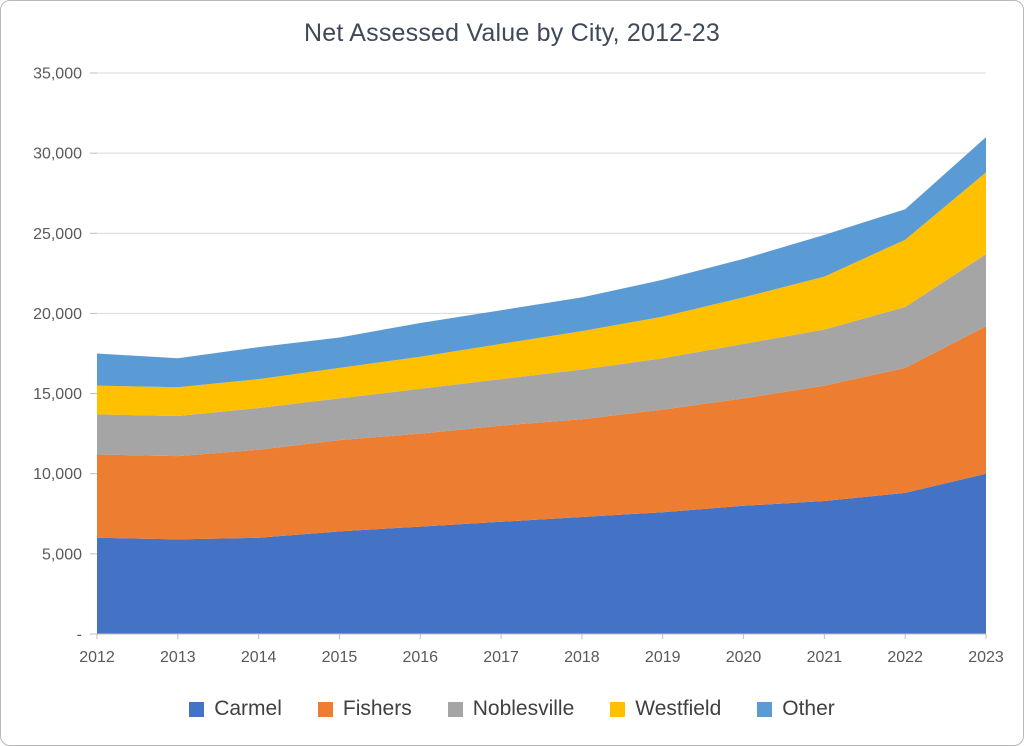 The width and height of the screenshot is (1024, 746). I want to click on legend-swatch-noblesville, so click(455, 709).